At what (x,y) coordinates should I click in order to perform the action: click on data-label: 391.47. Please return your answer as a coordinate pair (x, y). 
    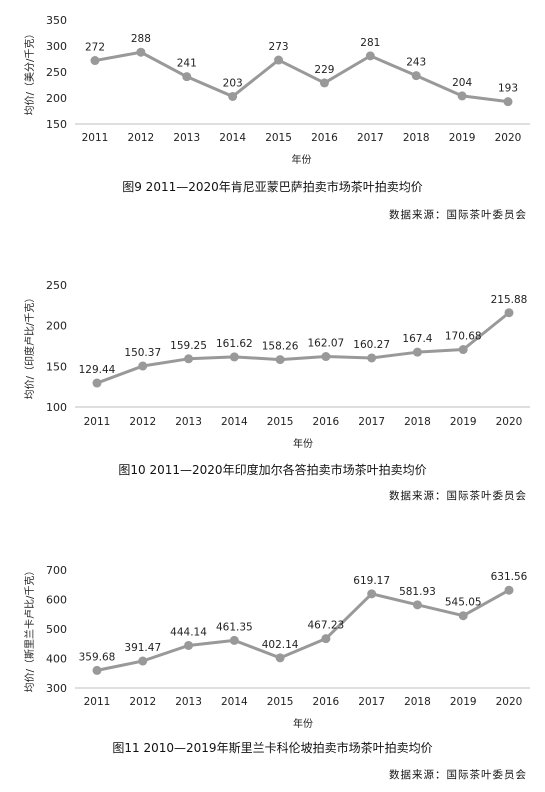
    Looking at the image, I should click on (142, 648).